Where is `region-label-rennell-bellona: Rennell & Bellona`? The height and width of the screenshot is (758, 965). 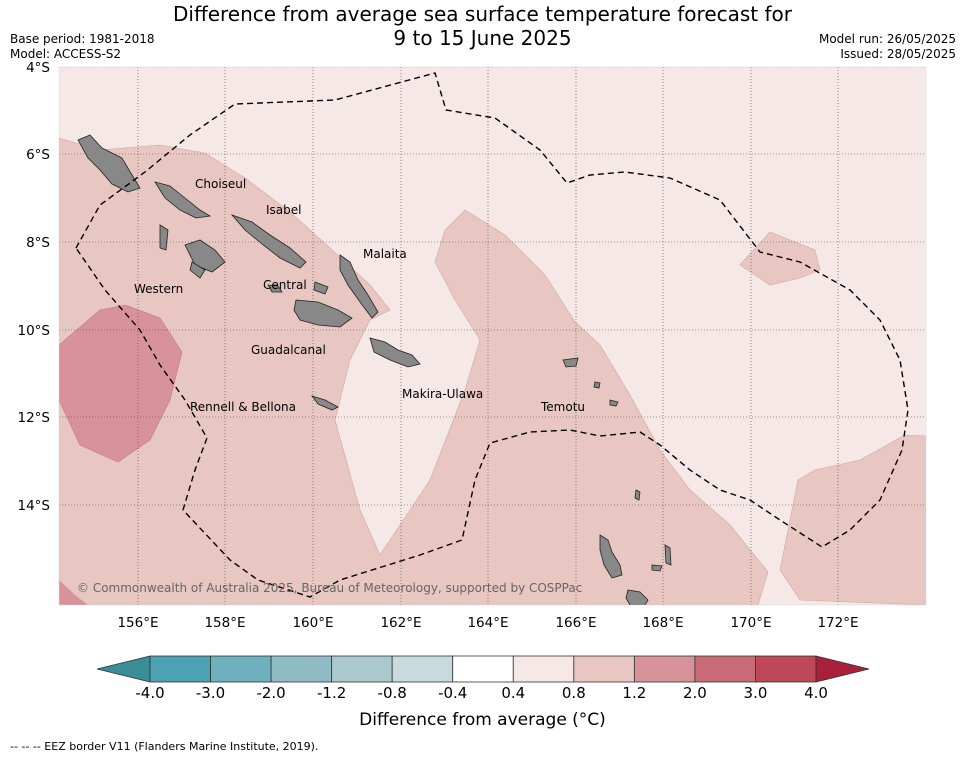
region-label-rennell-bellona: Rennell & Bellona is located at coordinates (243, 407).